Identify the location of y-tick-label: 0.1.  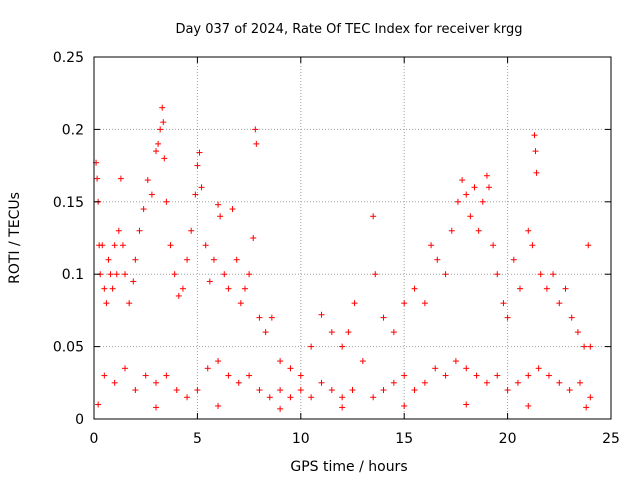
(73, 275).